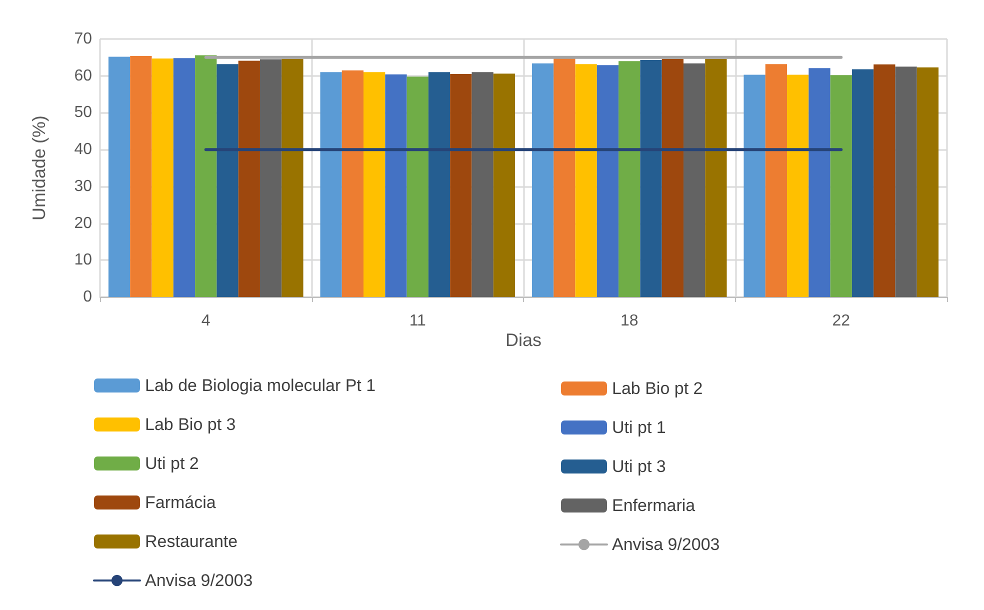  I want to click on y-tick-label: 60, so click(83, 75).